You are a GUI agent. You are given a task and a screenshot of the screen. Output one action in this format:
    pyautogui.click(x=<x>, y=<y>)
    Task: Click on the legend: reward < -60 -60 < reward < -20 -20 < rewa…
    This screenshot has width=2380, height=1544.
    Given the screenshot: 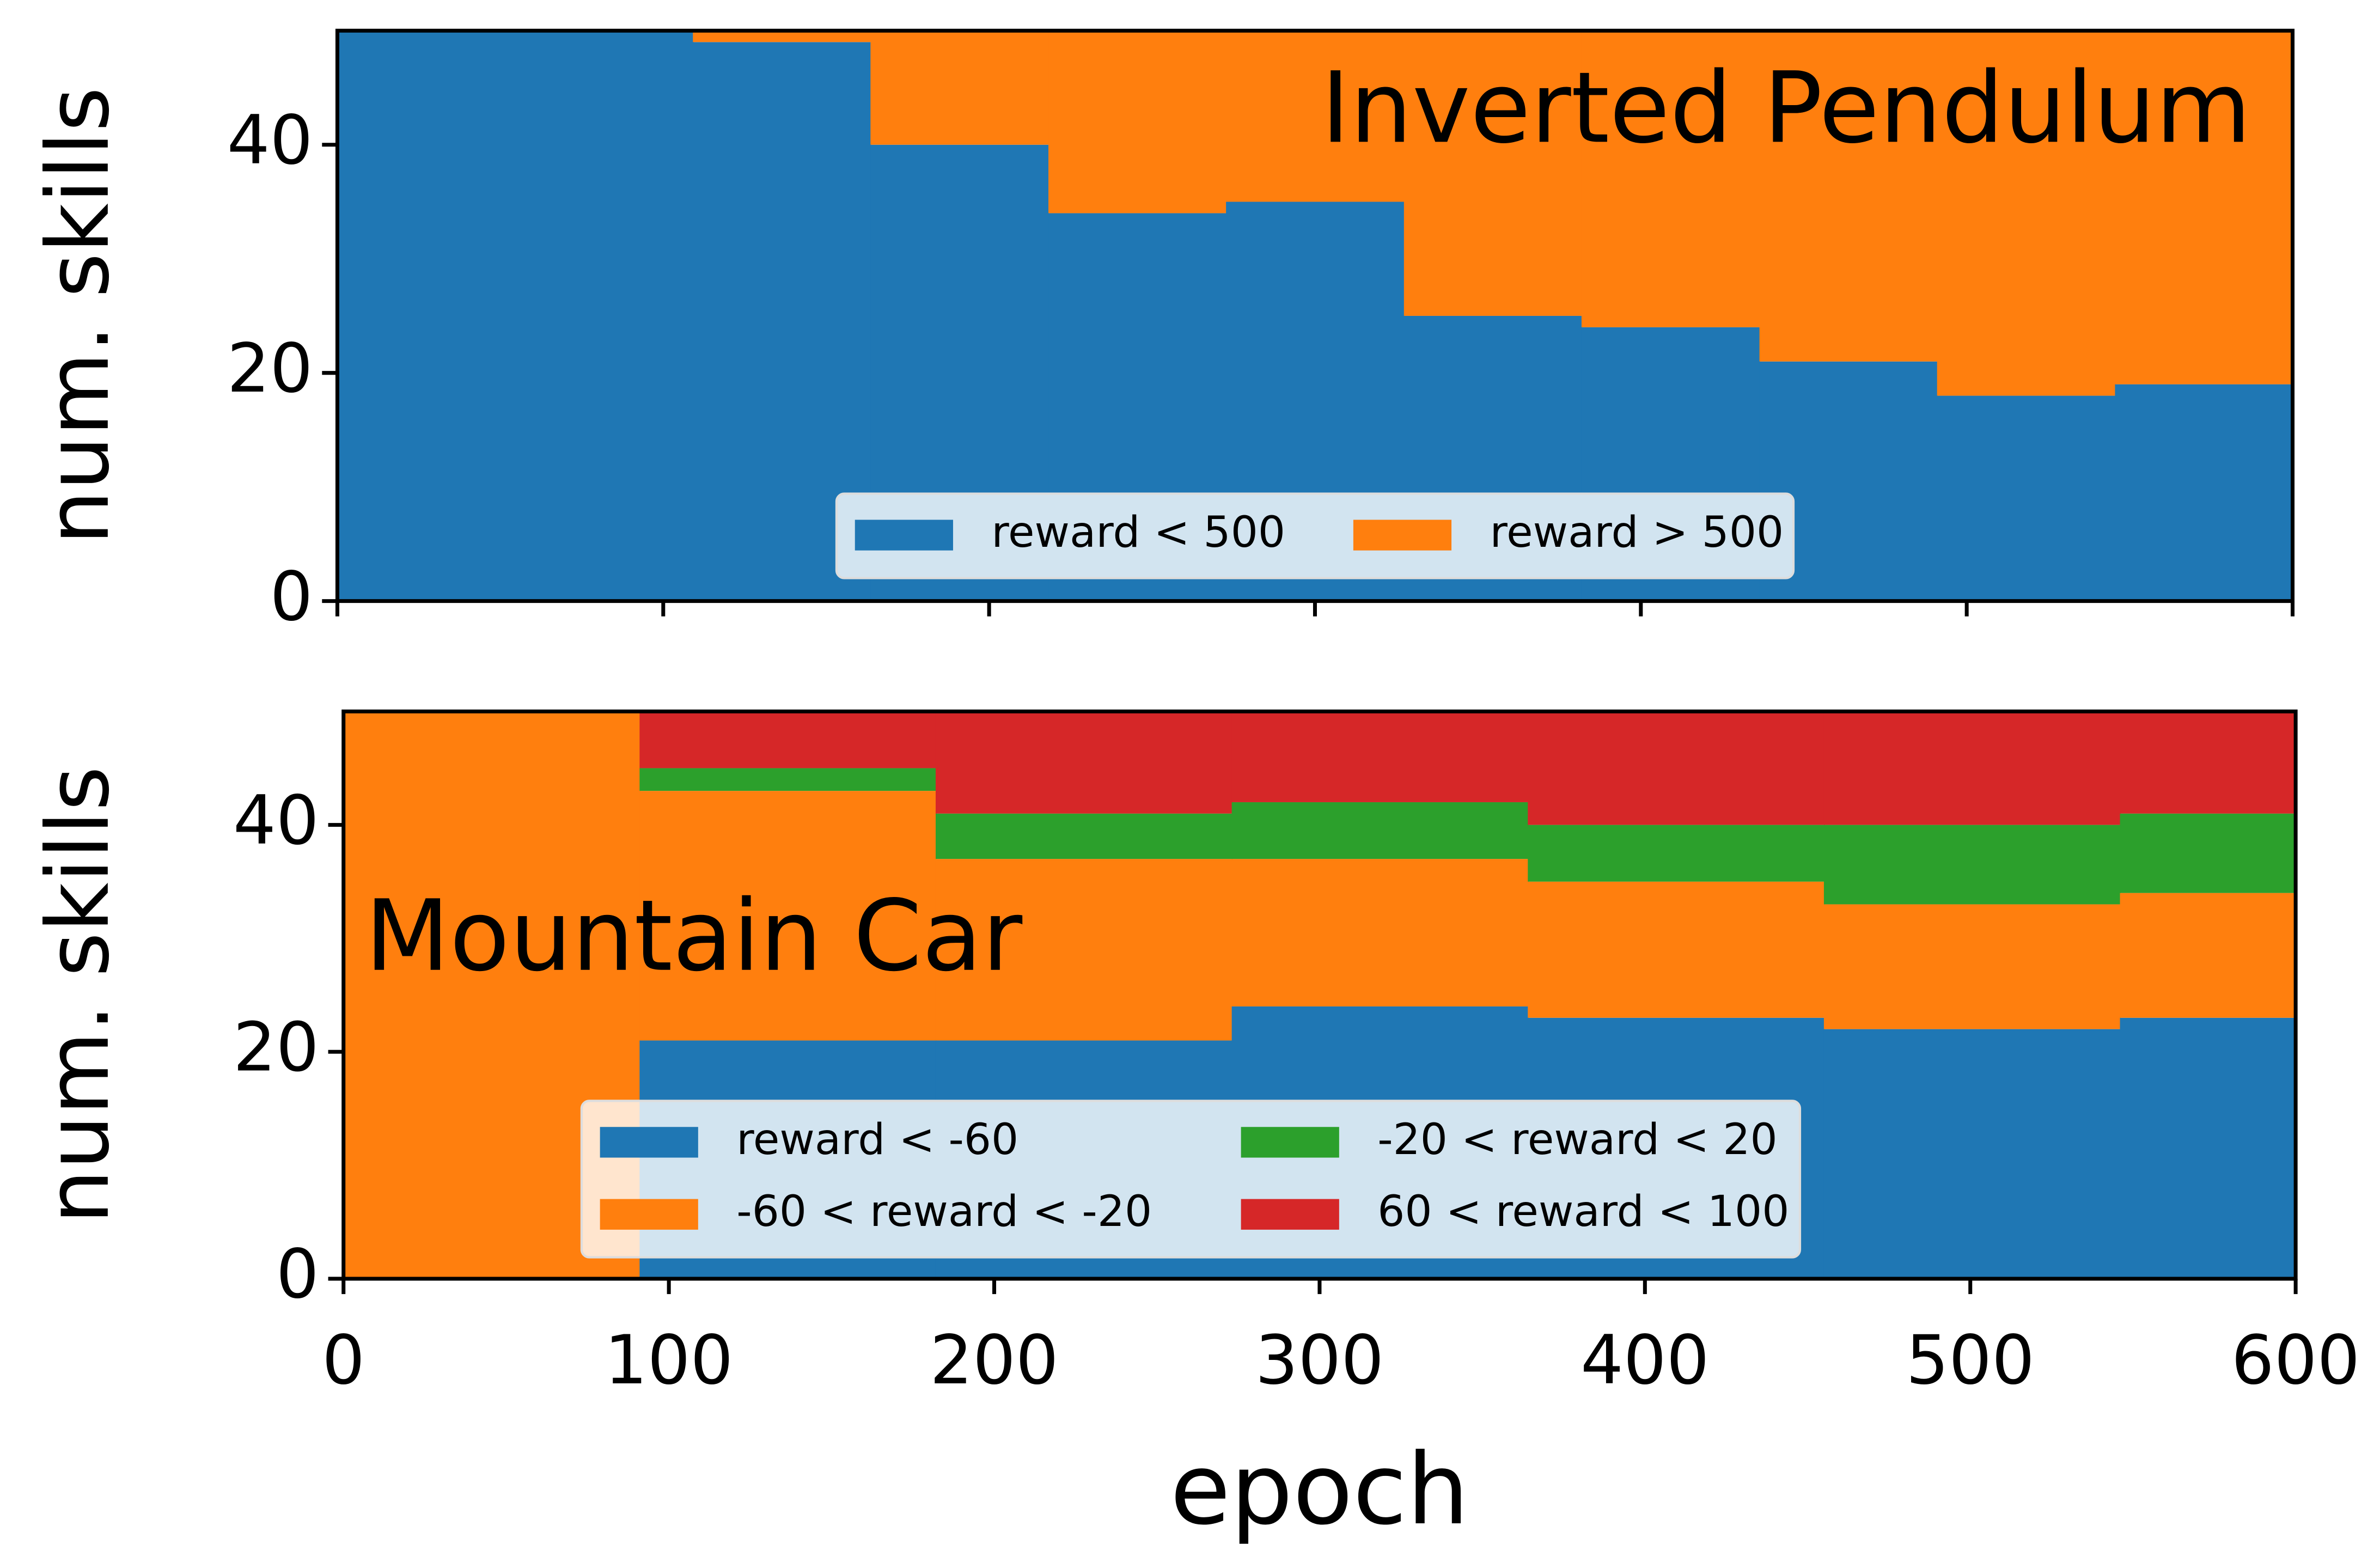 What is the action you would take?
    pyautogui.click(x=1191, y=1180)
    